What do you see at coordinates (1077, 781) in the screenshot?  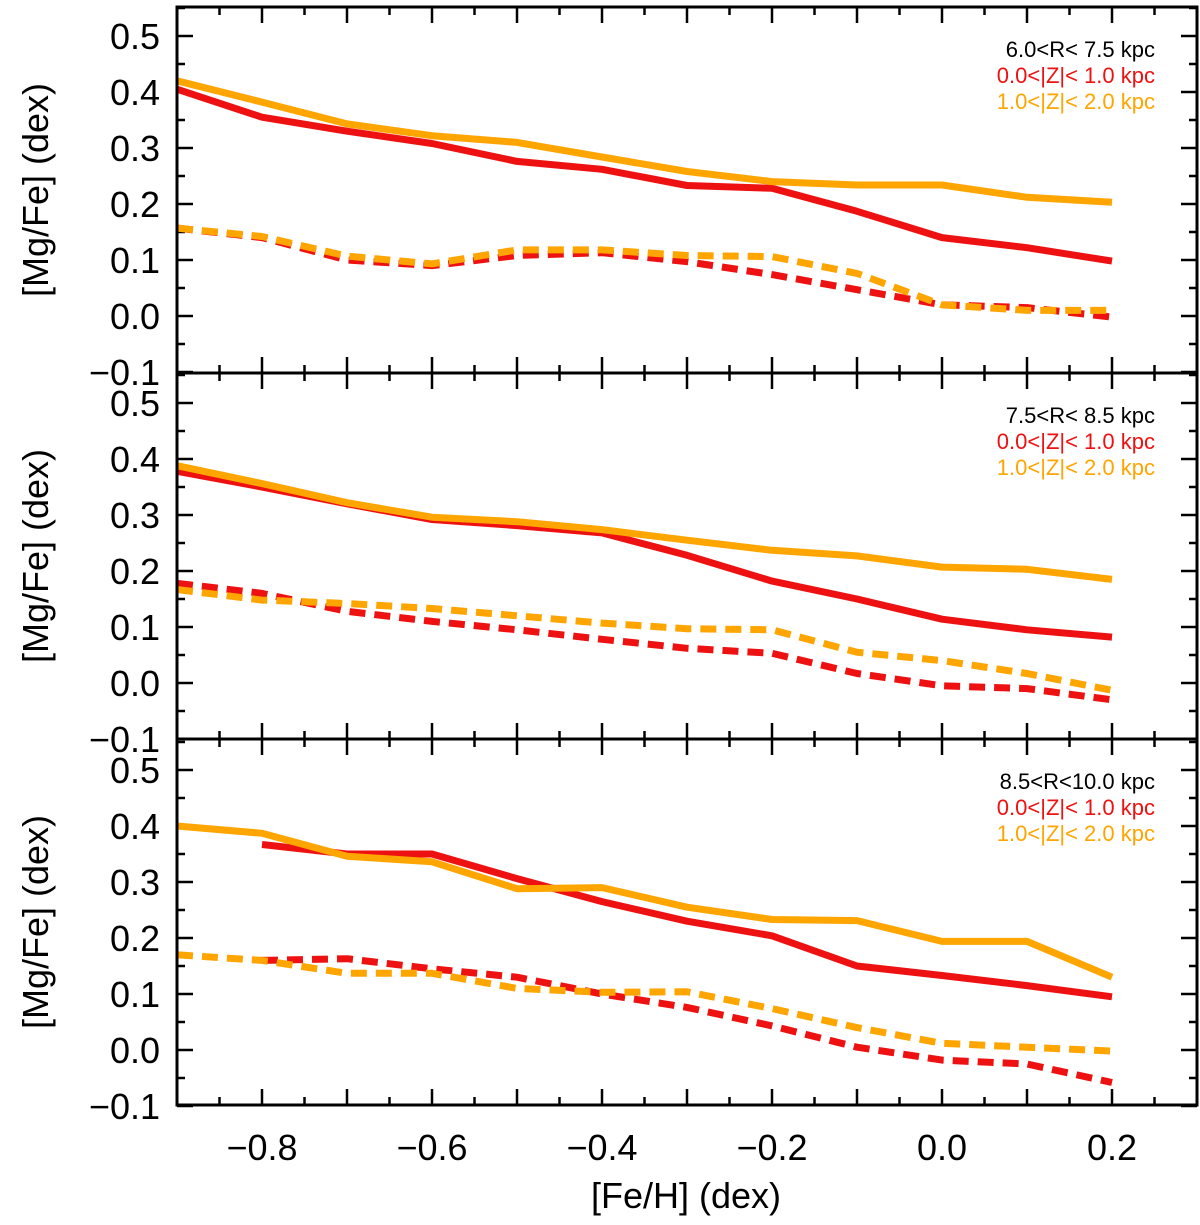 I see `legend-title: 8.5<R<10.0 kpc` at bounding box center [1077, 781].